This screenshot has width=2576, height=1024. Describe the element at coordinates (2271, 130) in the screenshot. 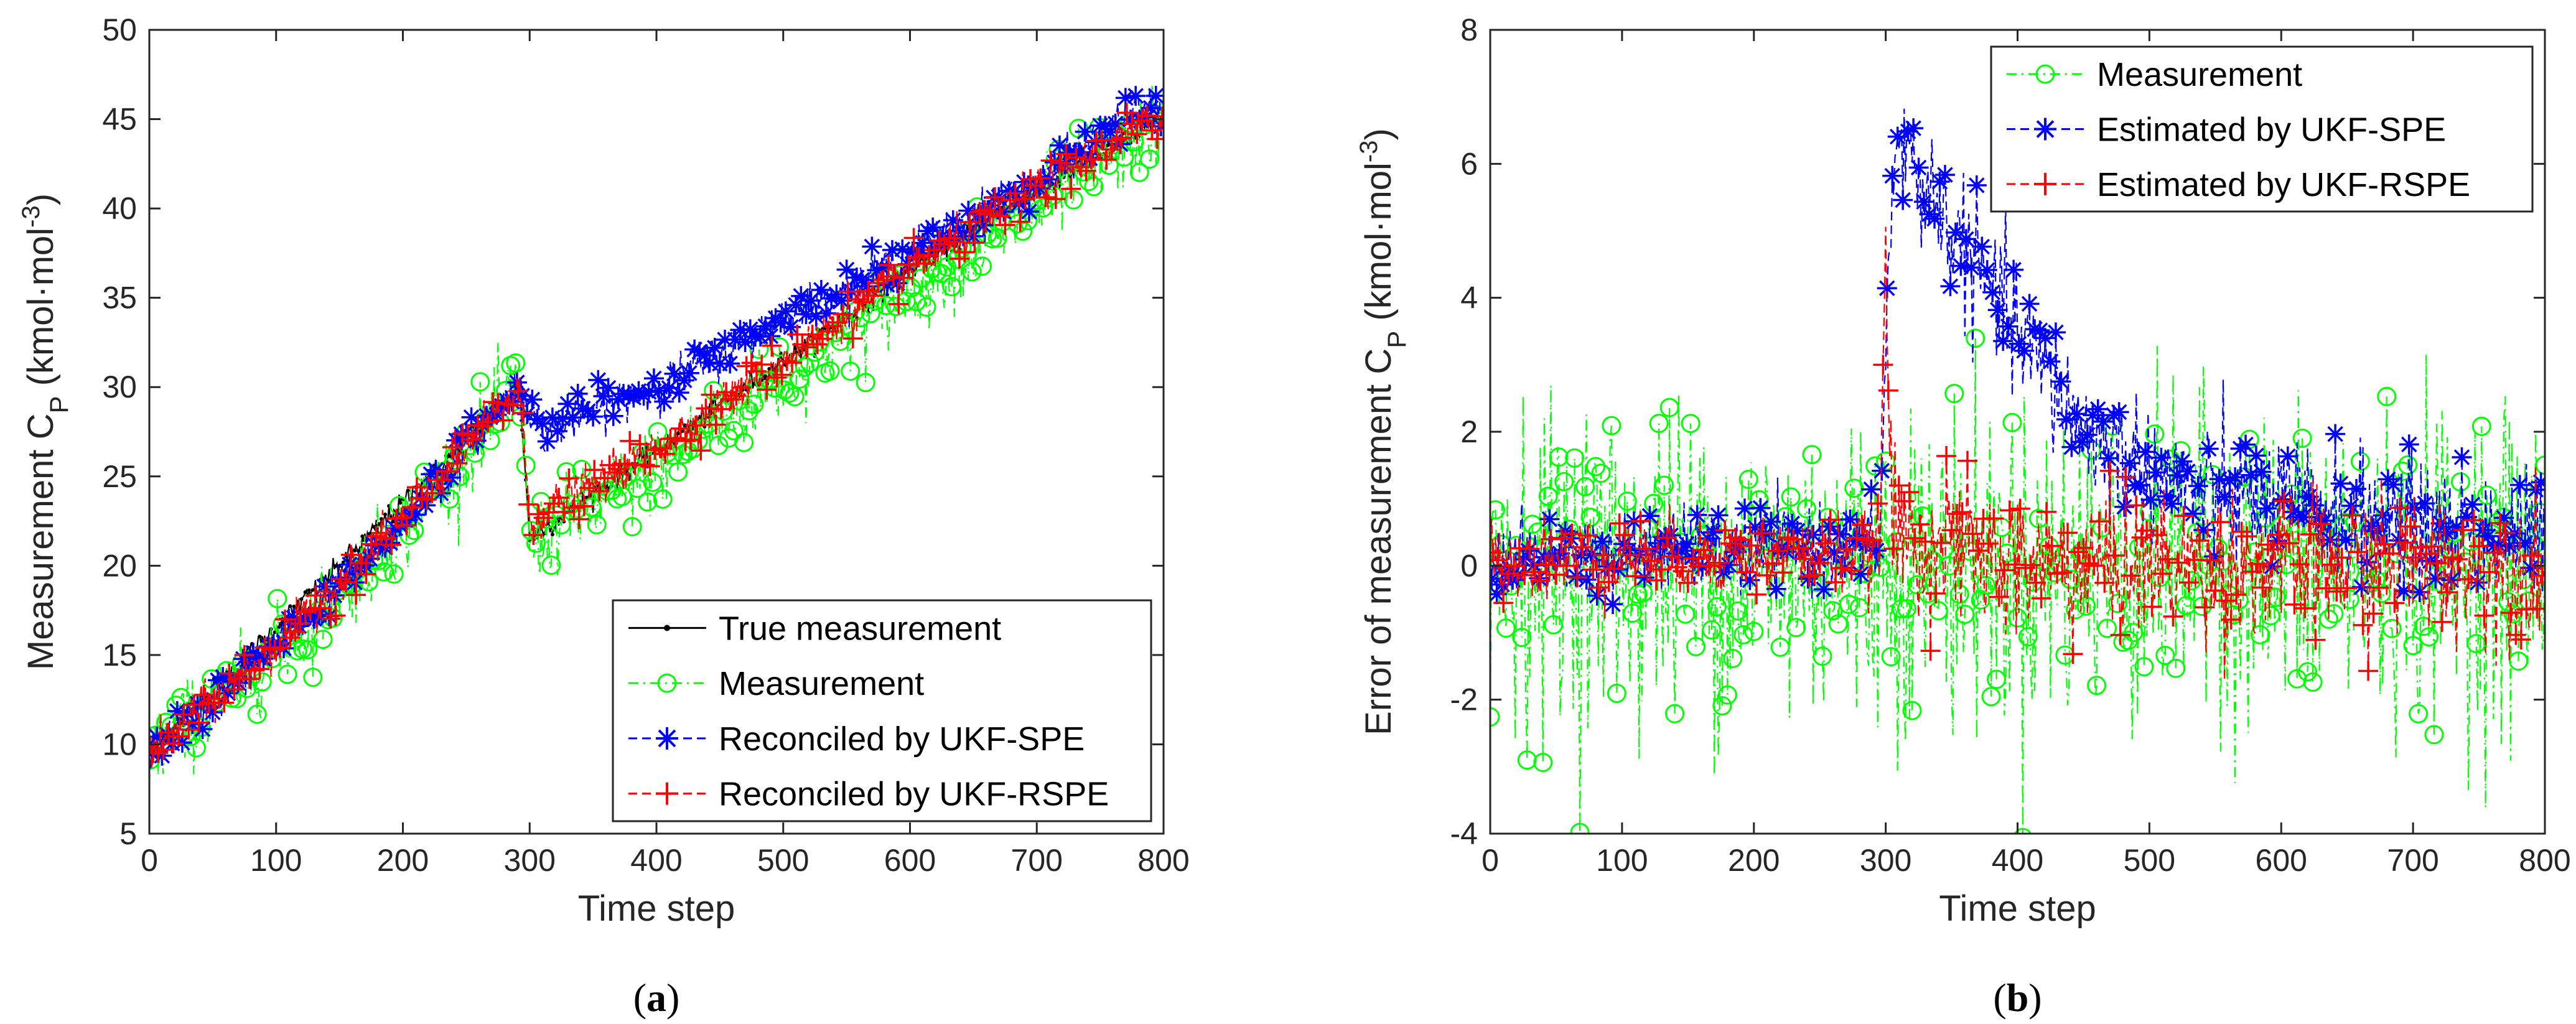

I see `legend-label: Estimated by UKF-SPE` at that location.